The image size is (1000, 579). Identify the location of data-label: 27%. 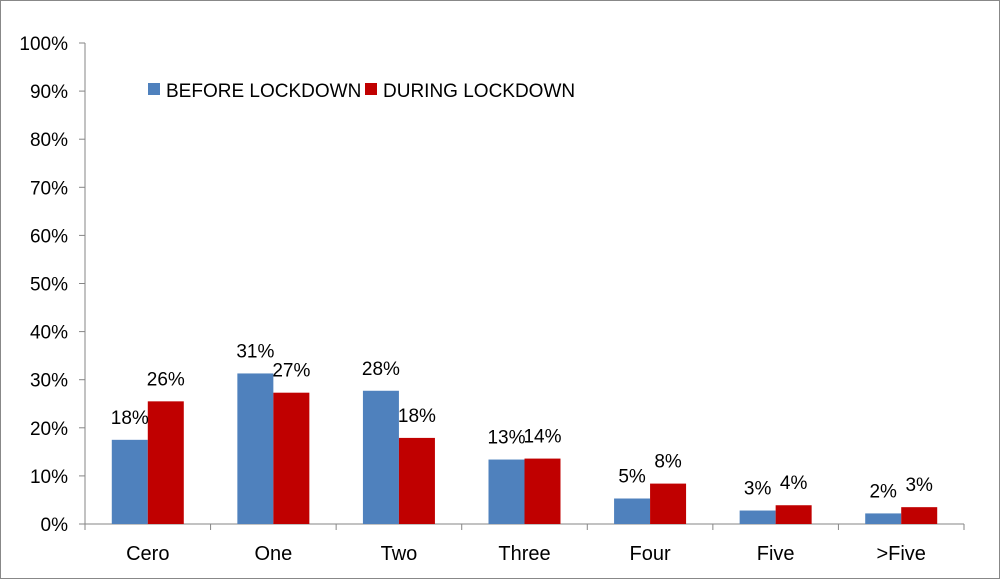
(291, 371).